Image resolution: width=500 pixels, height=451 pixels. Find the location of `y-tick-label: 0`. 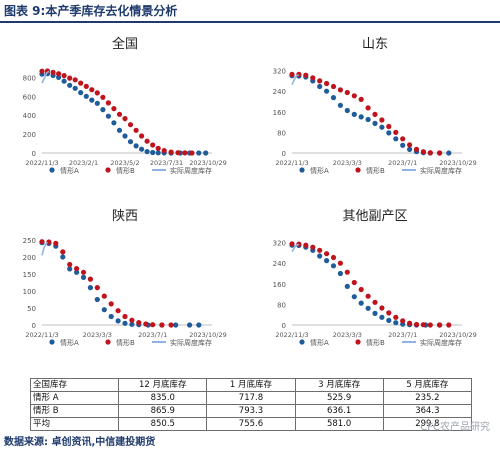

y-tick-label: 0 is located at coordinates (34, 326).